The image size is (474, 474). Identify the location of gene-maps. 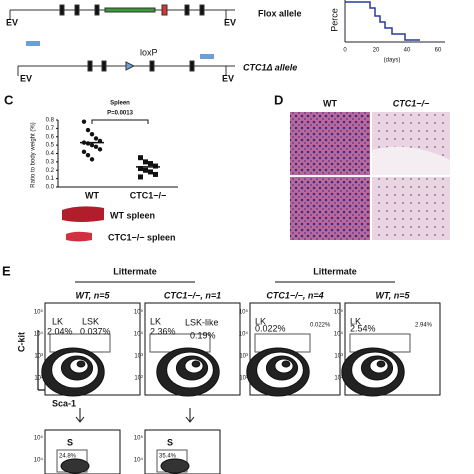
(122, 40).